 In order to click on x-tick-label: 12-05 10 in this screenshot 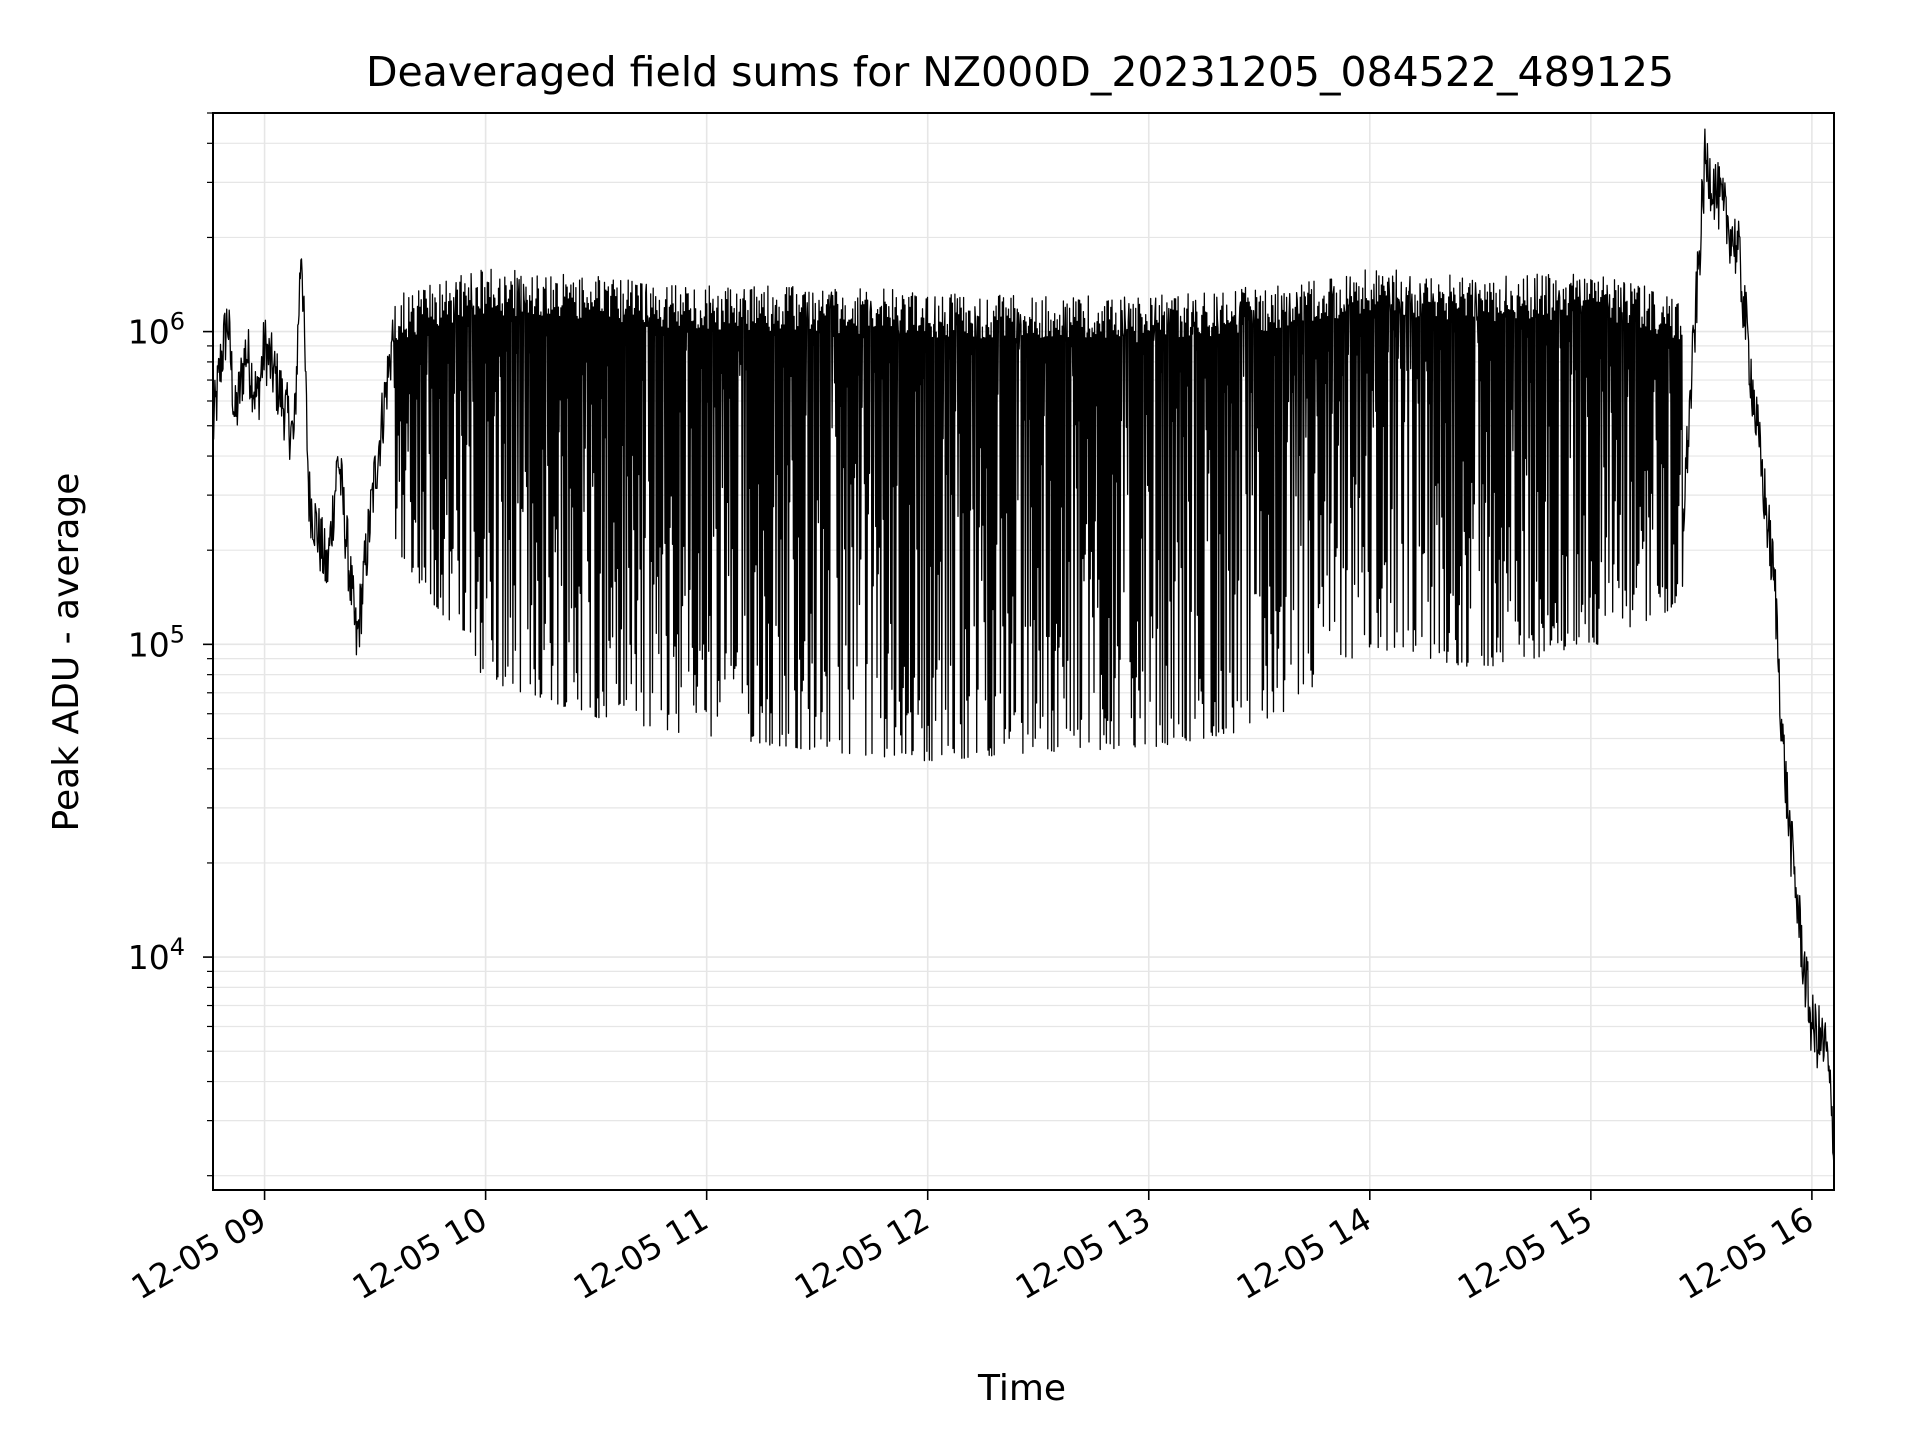, I will do `click(420, 1253)`.